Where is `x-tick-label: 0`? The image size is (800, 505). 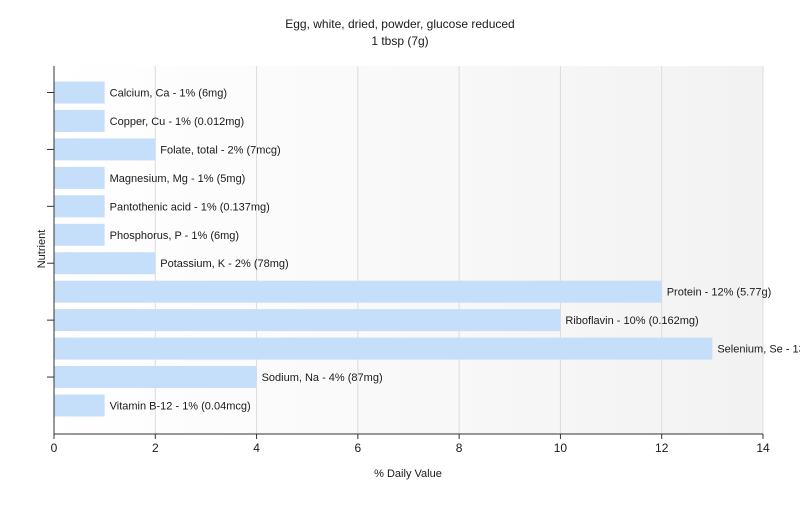
x-tick-label: 0 is located at coordinates (54, 448).